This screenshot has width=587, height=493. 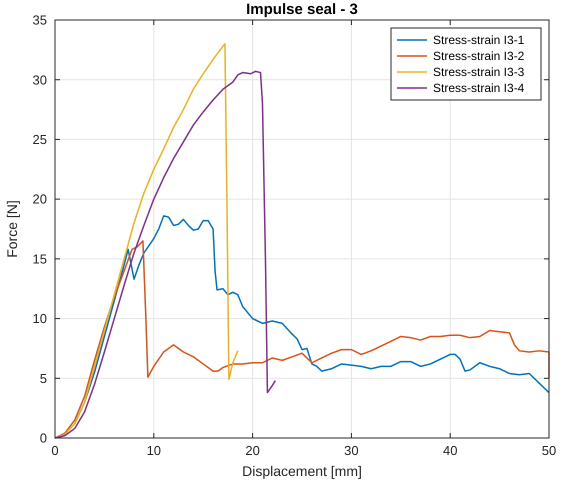 What do you see at coordinates (479, 40) in the screenshot?
I see `legend-label: Stress-strain I3-1` at bounding box center [479, 40].